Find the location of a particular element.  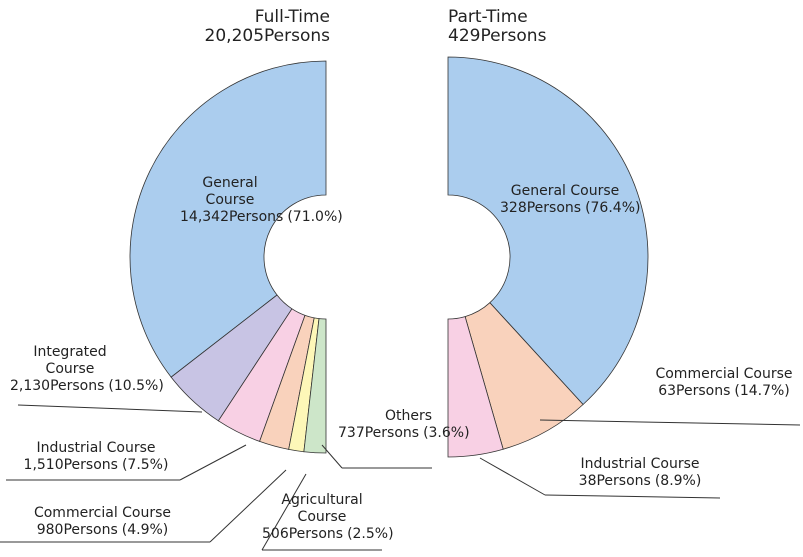

chart-title-block: Full-Time 20,205Persons is located at coordinates (250, 27).